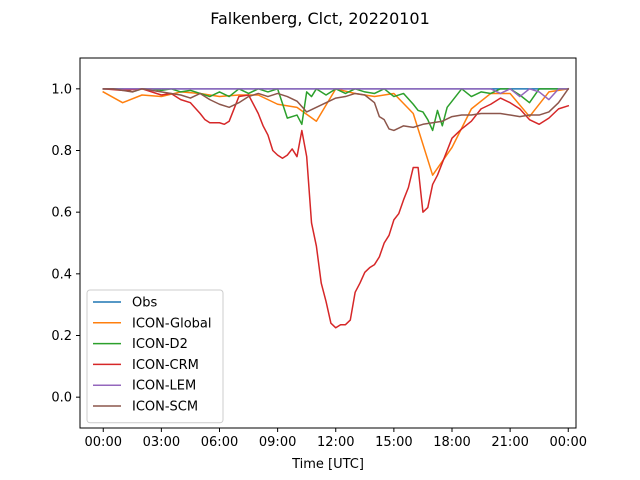 Image resolution: width=640 pixels, height=480 pixels. Describe the element at coordinates (335, 442) in the screenshot. I see `x-tick-label: 12:00` at that location.